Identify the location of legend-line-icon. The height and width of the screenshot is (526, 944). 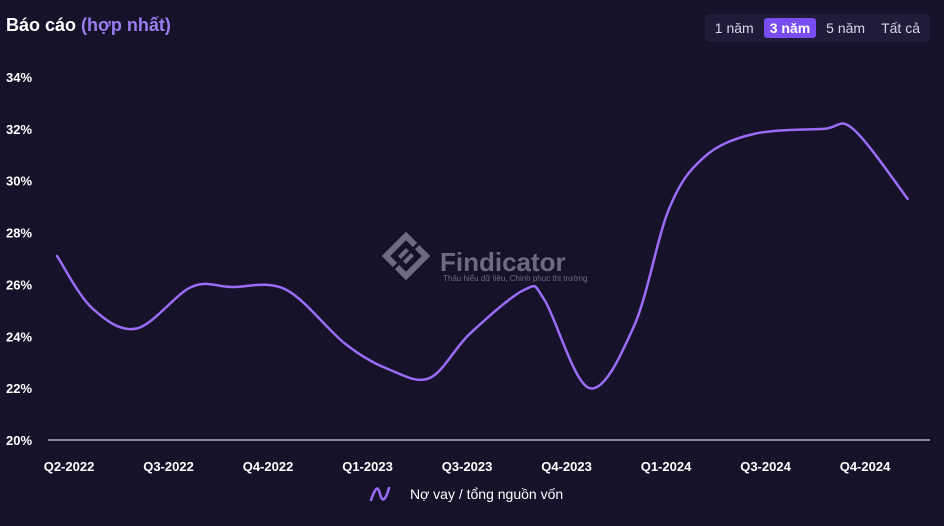
(380, 494).